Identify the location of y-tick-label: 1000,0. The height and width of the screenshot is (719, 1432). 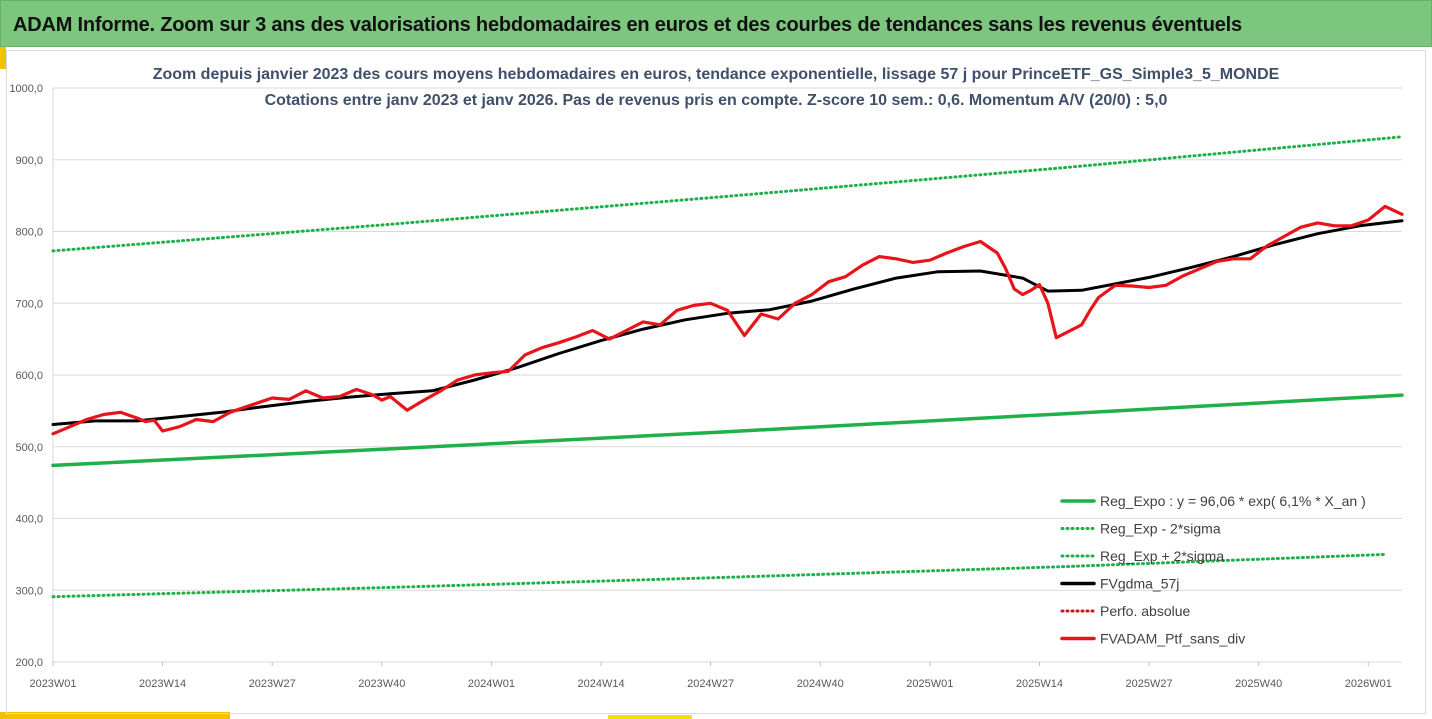
(26, 89).